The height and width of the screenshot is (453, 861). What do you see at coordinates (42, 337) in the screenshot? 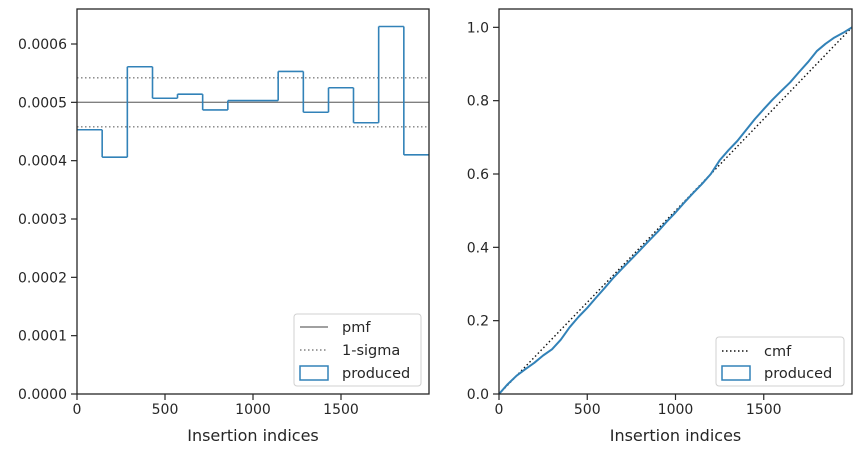
I see `y-tick-label-1: 0.0001` at bounding box center [42, 337].